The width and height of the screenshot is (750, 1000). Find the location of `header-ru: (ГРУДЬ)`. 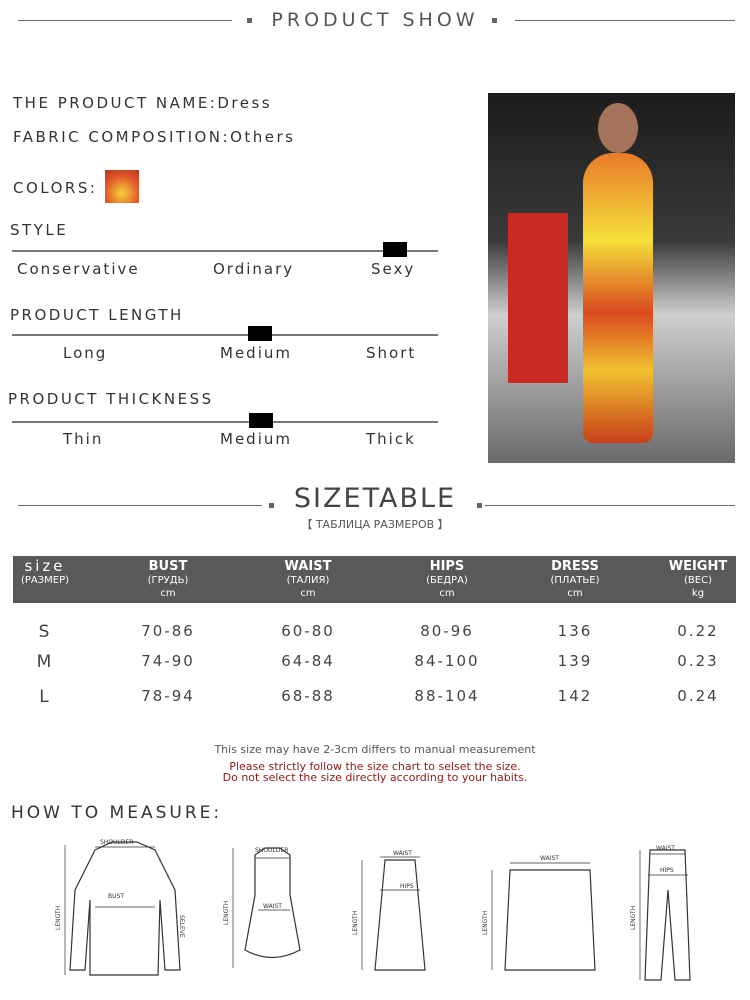

header-ru: (ГРУДЬ) is located at coordinates (168, 580).